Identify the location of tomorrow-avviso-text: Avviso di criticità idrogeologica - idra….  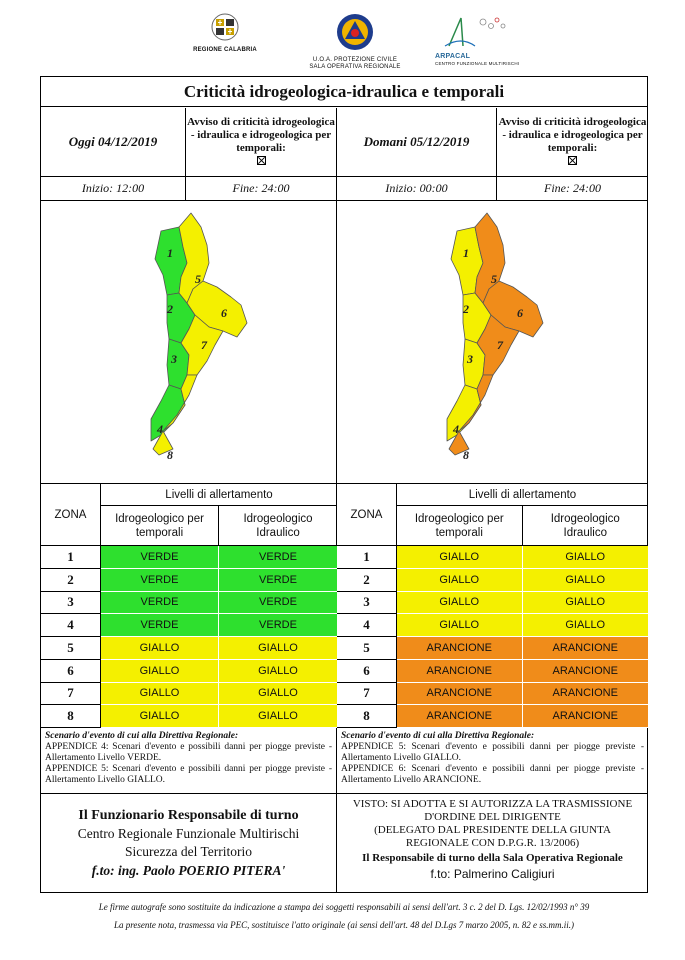
(572, 135).